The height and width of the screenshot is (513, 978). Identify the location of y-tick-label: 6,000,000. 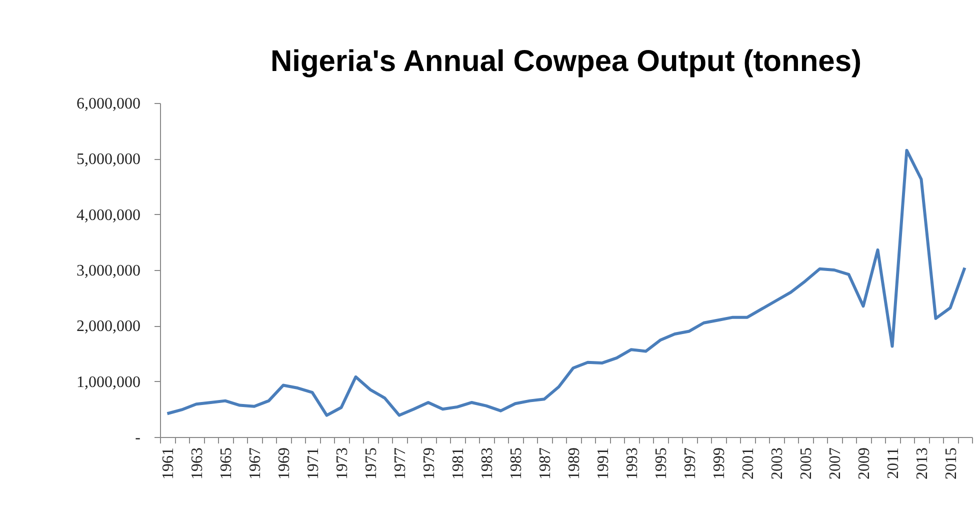
(108, 104).